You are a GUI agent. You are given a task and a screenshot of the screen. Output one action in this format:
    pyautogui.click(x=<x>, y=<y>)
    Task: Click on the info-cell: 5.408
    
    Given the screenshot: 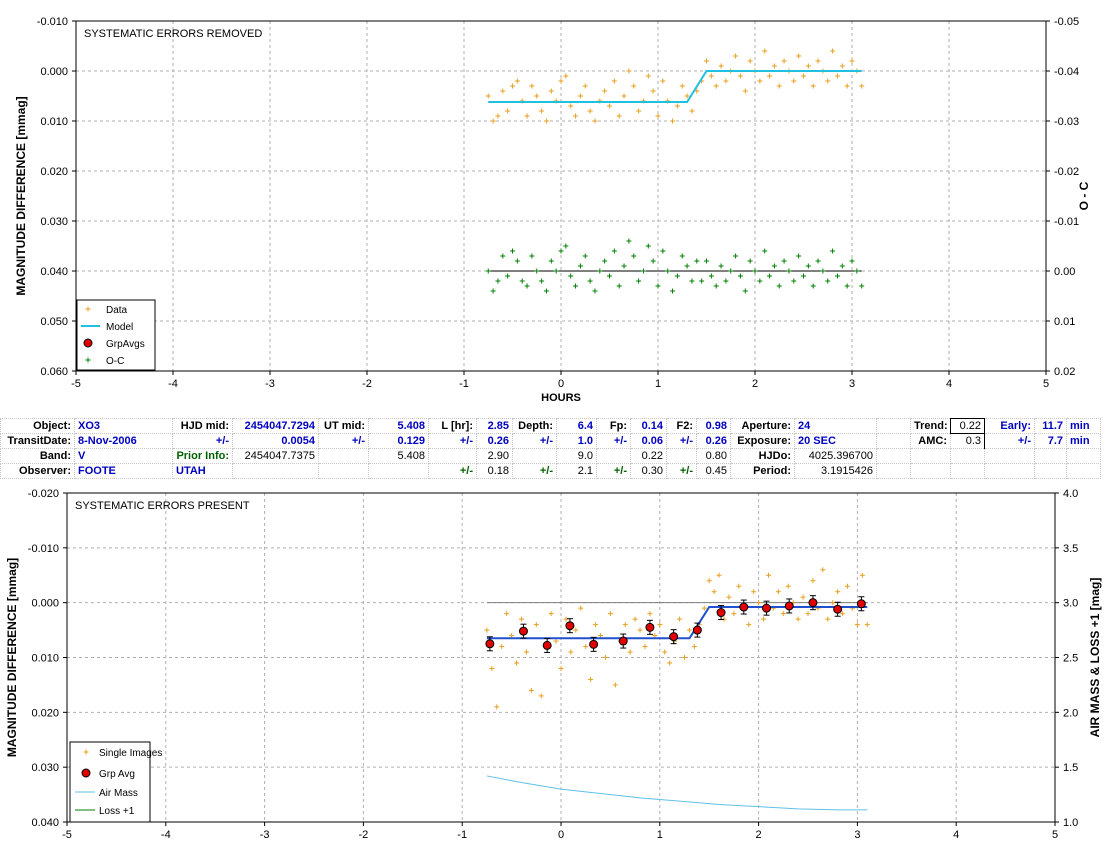 What is the action you would take?
    pyautogui.click(x=398, y=426)
    